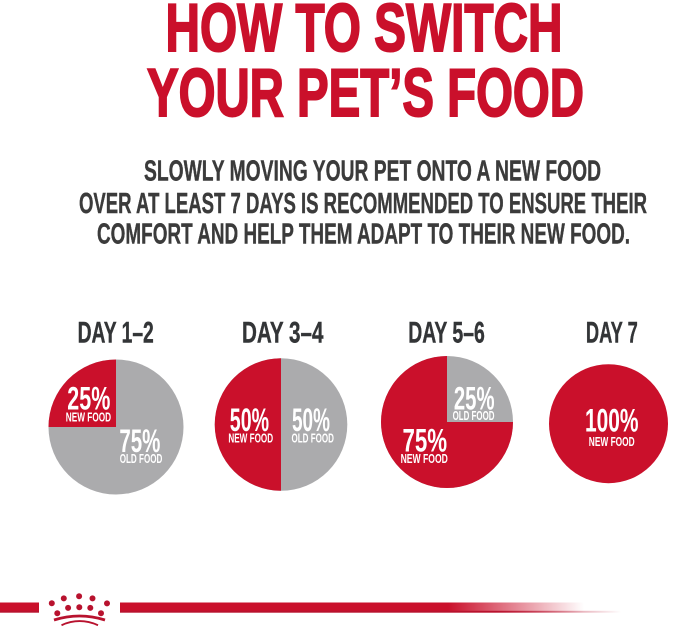  I want to click on svg-text: DAY 3–4, so click(283, 333).